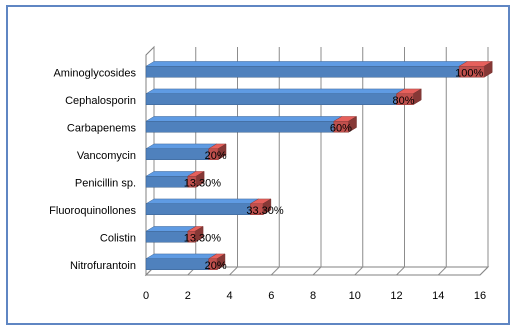 Image resolution: width=516 pixels, height=325 pixels. Describe the element at coordinates (396, 296) in the screenshot. I see `x-tick-label: 12` at that location.